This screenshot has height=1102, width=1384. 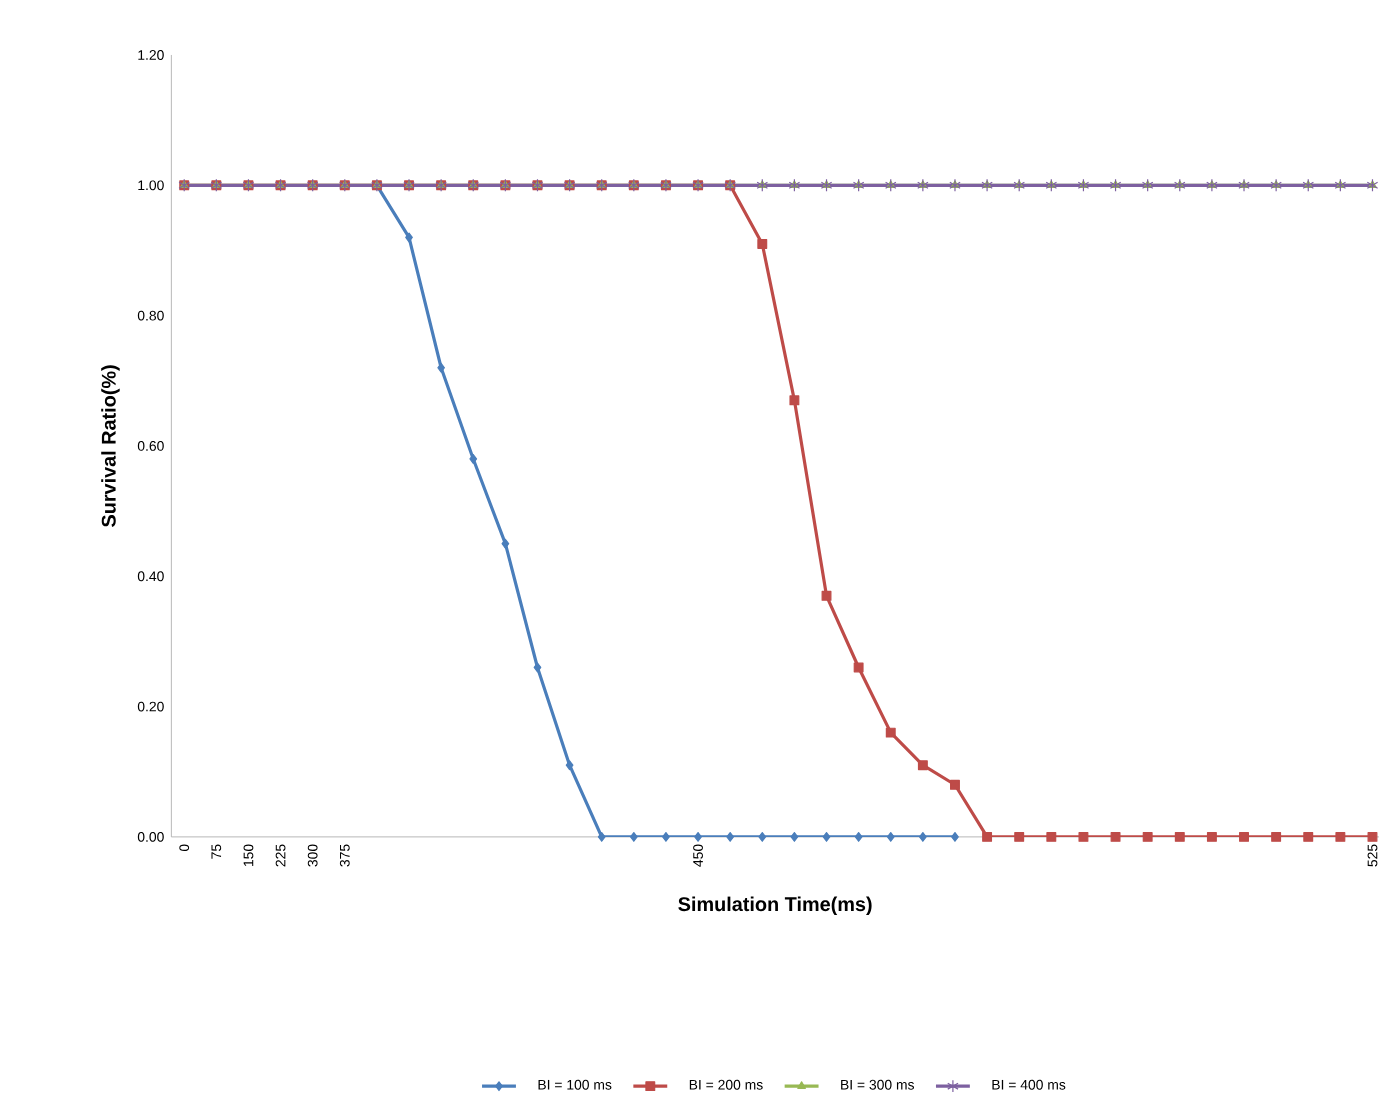 I want to click on x-axis-title: Simulation Time(ms), so click(x=775, y=906).